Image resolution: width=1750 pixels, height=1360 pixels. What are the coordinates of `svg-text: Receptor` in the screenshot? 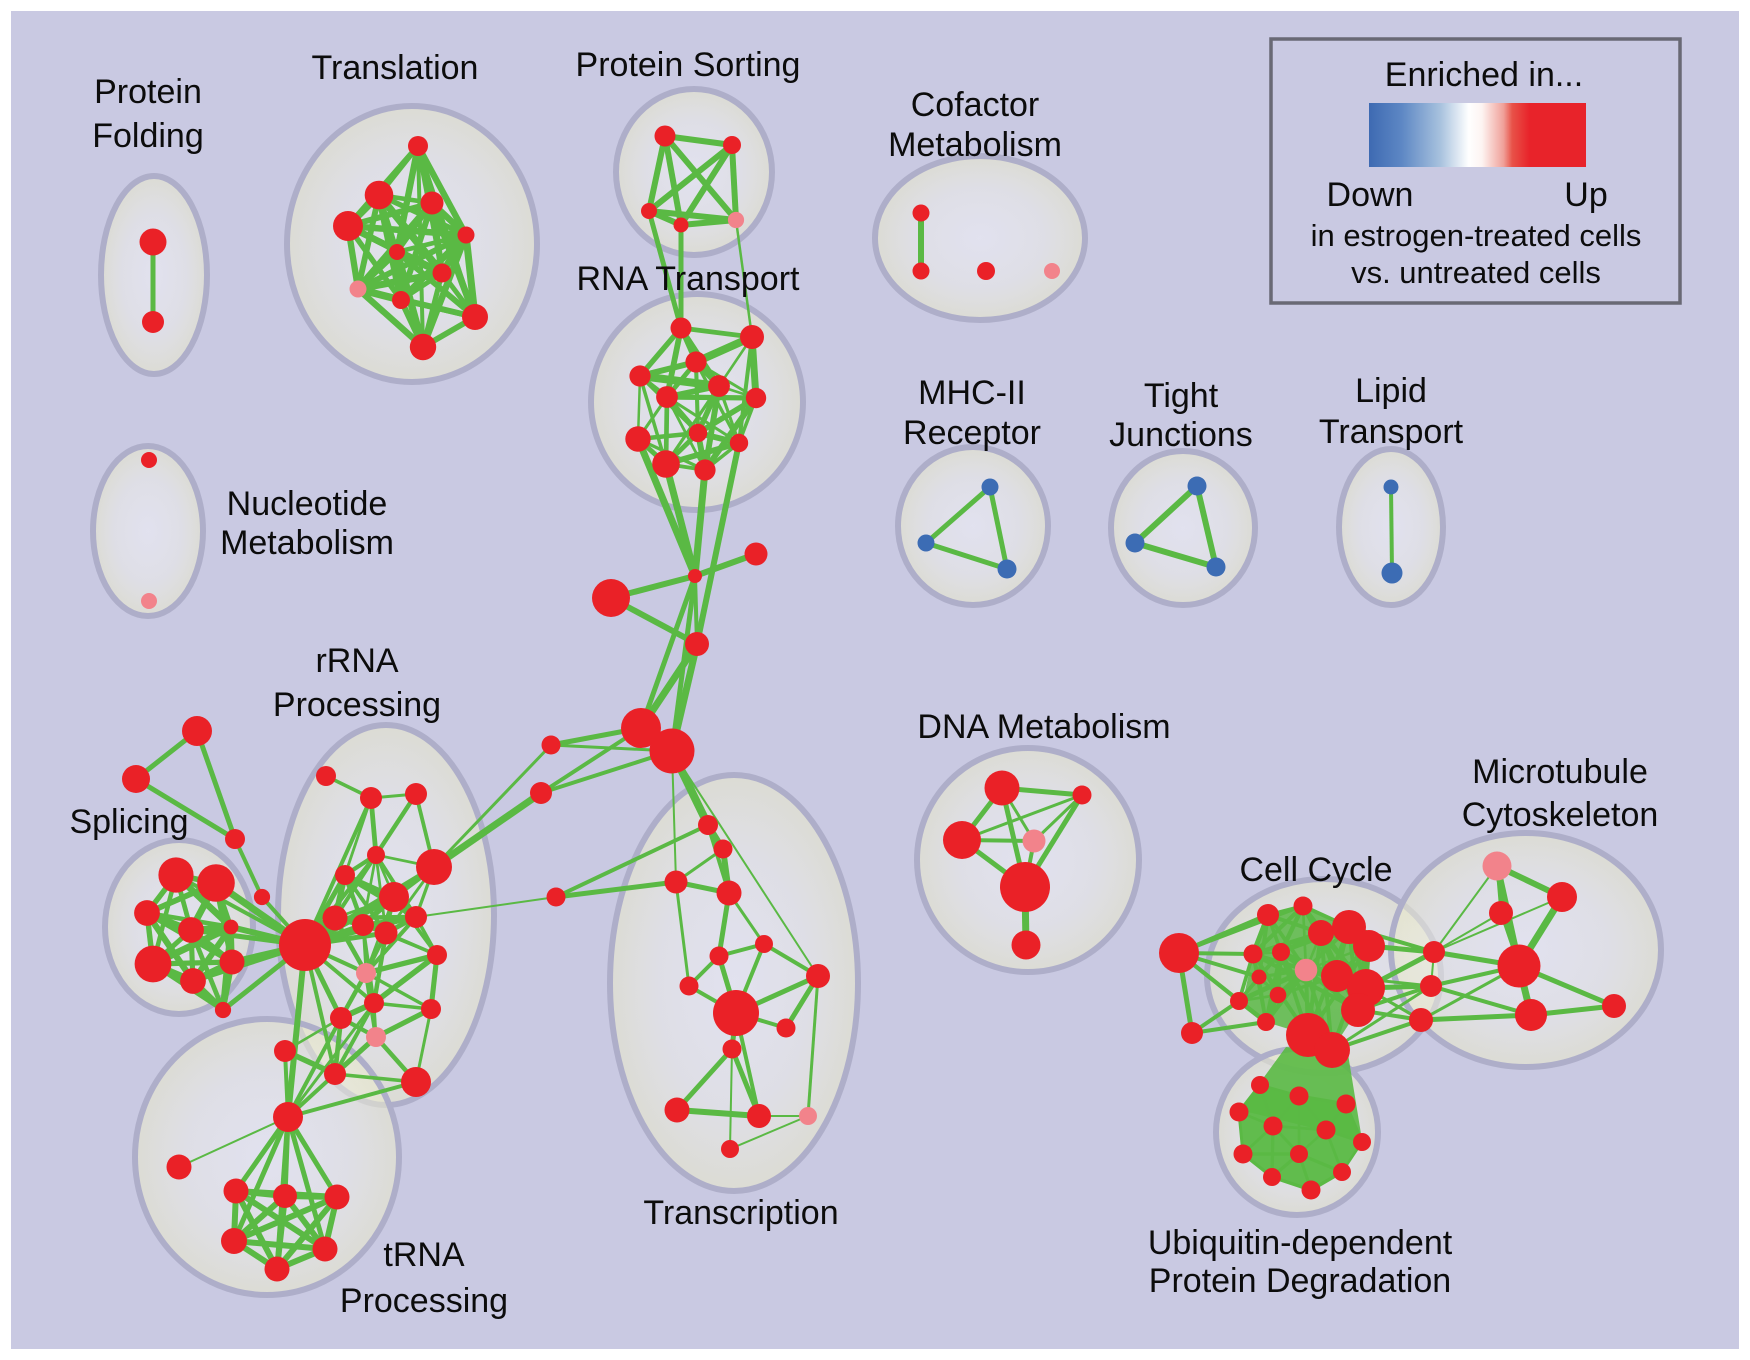 It's located at (972, 433).